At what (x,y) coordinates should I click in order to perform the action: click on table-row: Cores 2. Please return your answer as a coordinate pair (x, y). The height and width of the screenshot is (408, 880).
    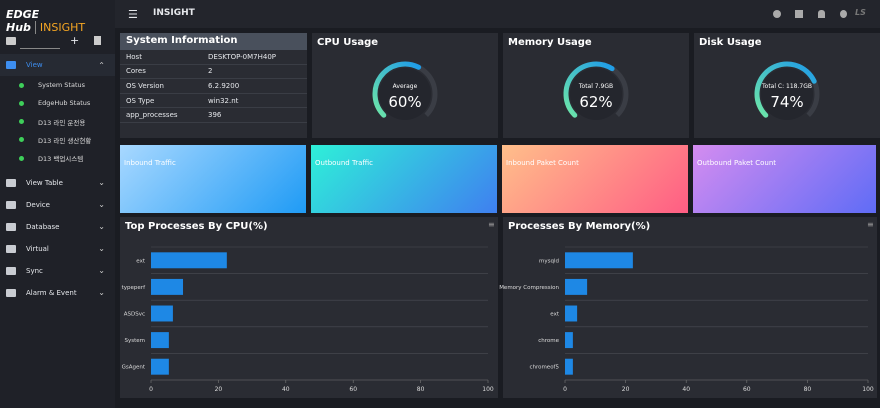
    Looking at the image, I should click on (213, 72).